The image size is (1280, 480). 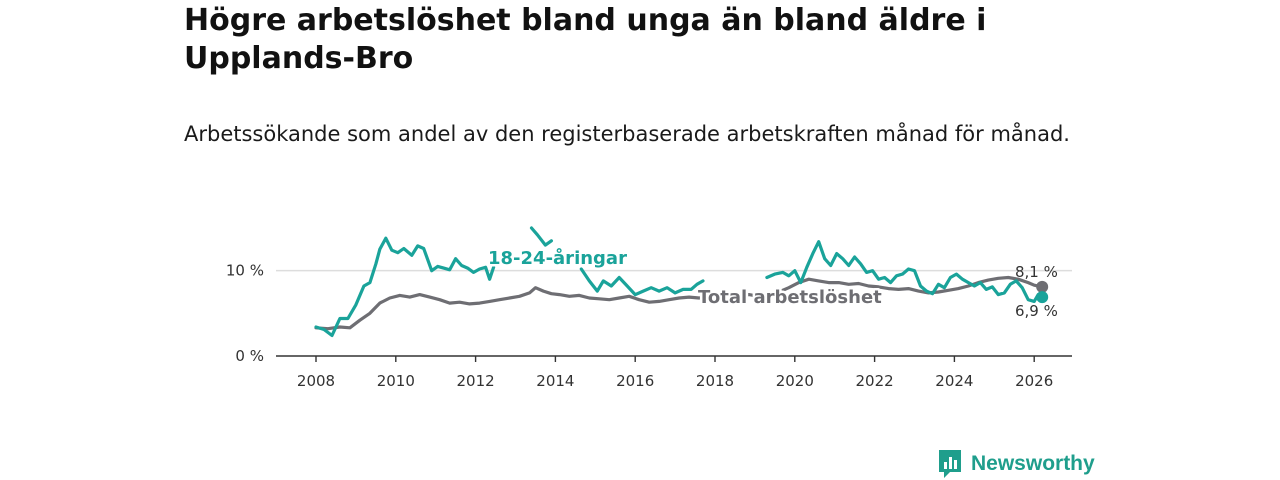 I want to click on x-tick-label: 2024, so click(x=954, y=381).